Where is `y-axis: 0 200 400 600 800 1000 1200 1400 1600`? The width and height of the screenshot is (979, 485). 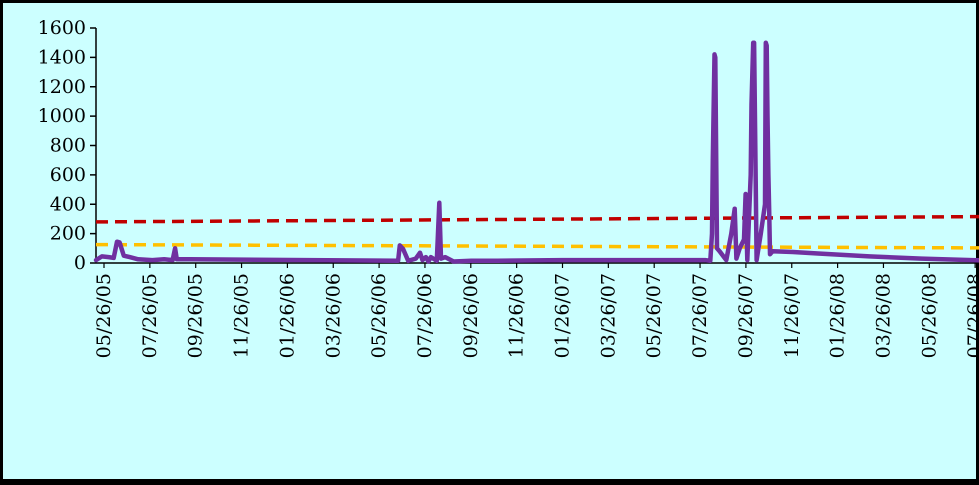 y-axis: 0 200 400 600 800 1000 1200 1400 1600 is located at coordinates (67, 145).